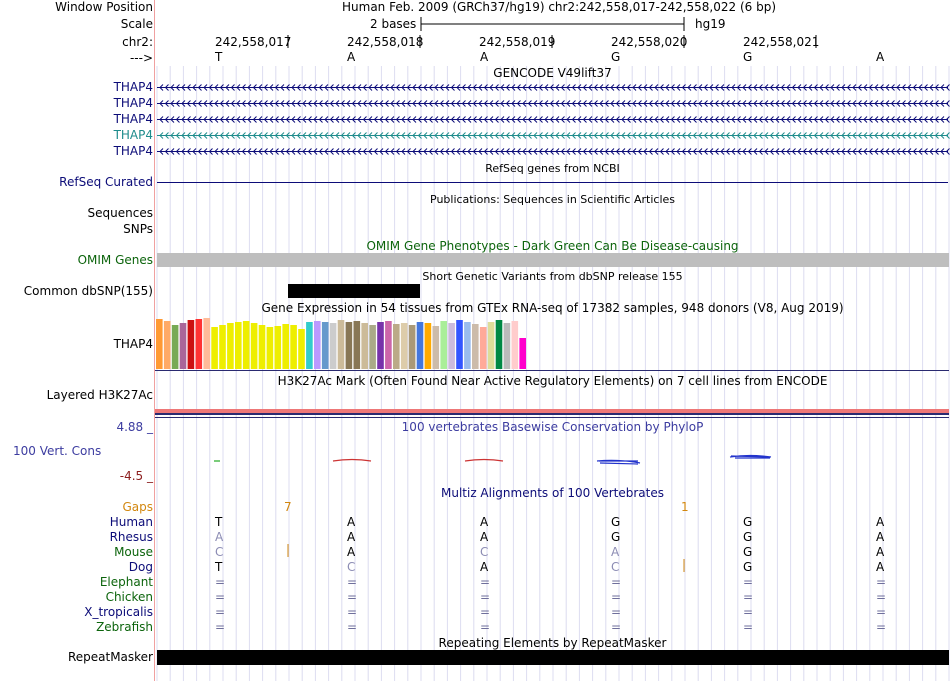 The image size is (950, 681). I want to click on base-letter: T, so click(219, 57).